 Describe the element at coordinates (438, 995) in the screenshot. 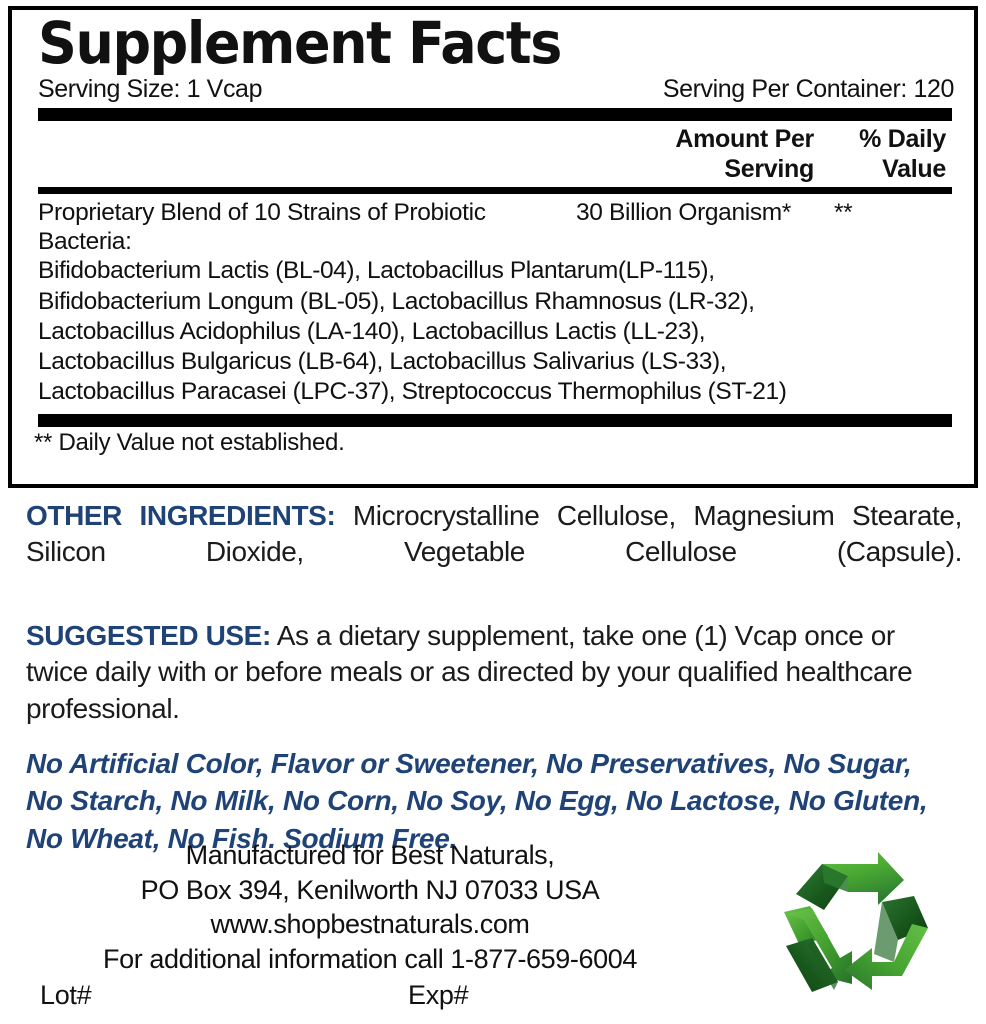

I see `exp-date-label: Exp#` at that location.